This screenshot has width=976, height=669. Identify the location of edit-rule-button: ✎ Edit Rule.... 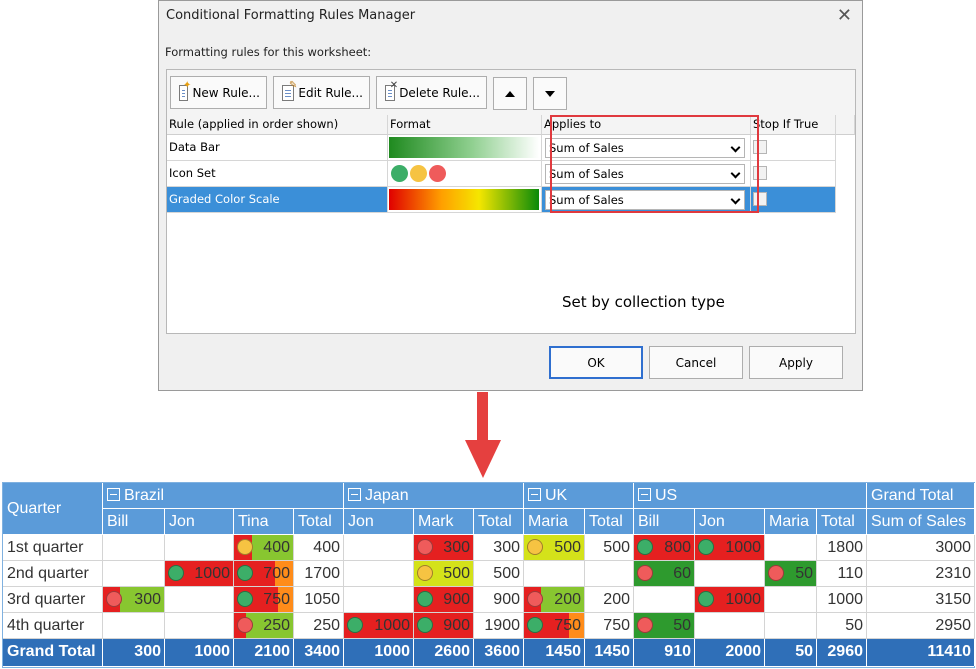
(321, 92).